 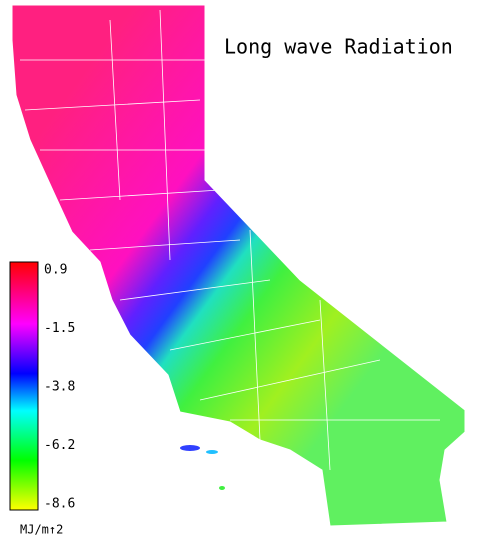 What do you see at coordinates (59, 387) in the screenshot?
I see `legend-tick-label: -3.8` at bounding box center [59, 387].